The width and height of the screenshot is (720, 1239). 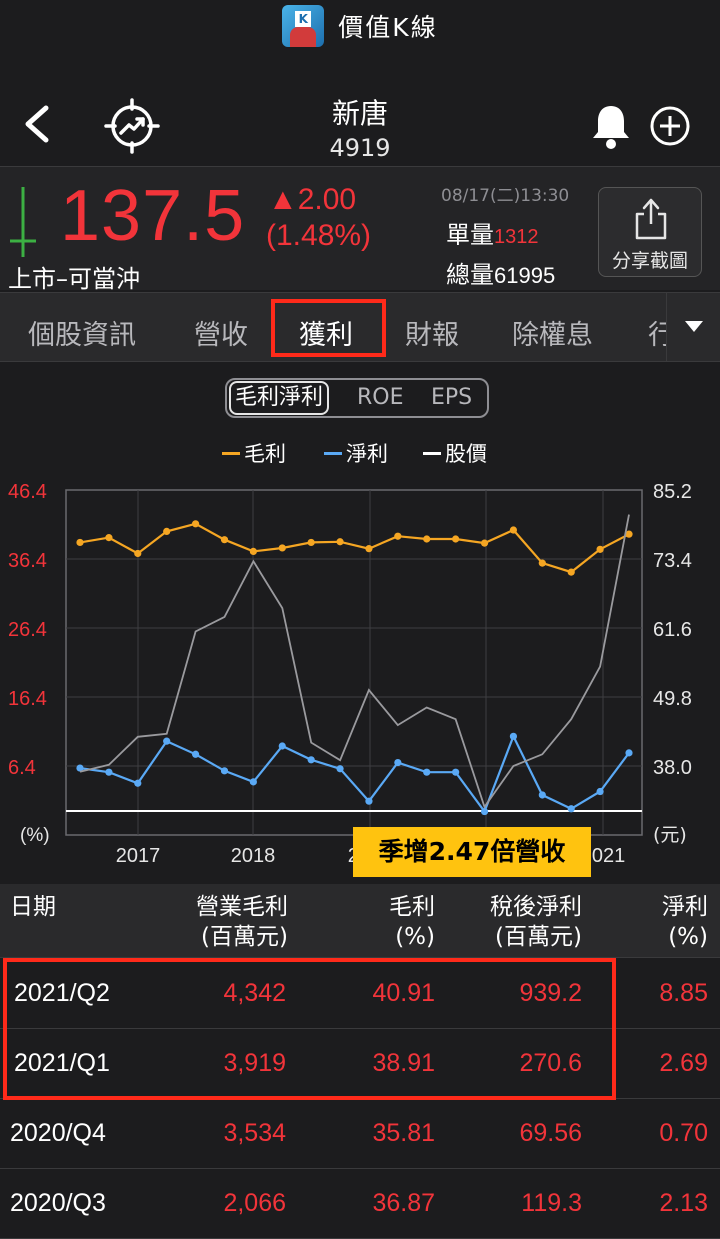 What do you see at coordinates (672, 699) in the screenshot?
I see `right-tick-label: 49.8` at bounding box center [672, 699].